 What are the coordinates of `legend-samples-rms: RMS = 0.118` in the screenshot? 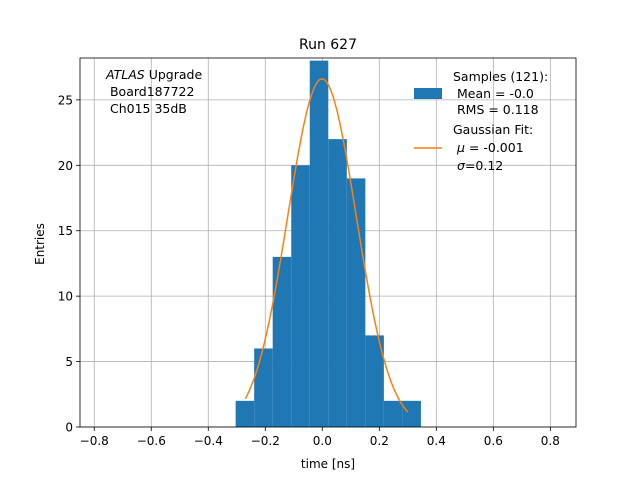 It's located at (496, 109).